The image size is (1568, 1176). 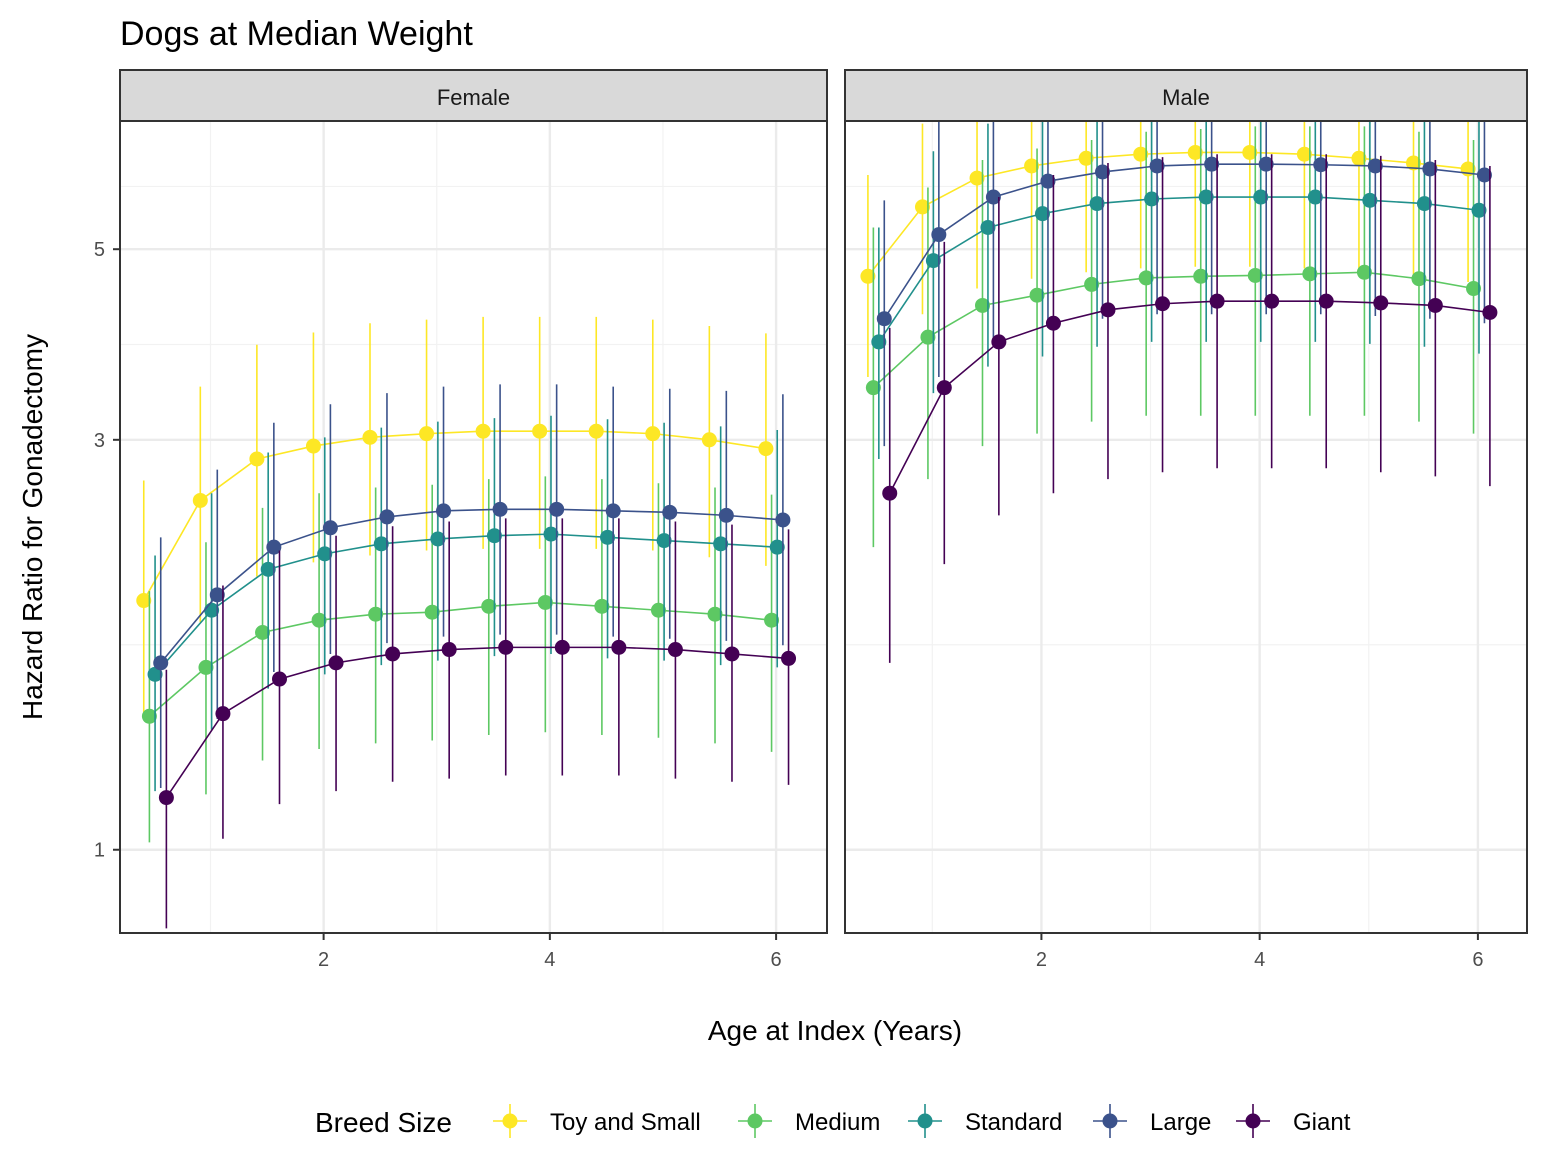 What do you see at coordinates (835, 1030) in the screenshot?
I see `x-axis-title: Age at Index (Years)` at bounding box center [835, 1030].